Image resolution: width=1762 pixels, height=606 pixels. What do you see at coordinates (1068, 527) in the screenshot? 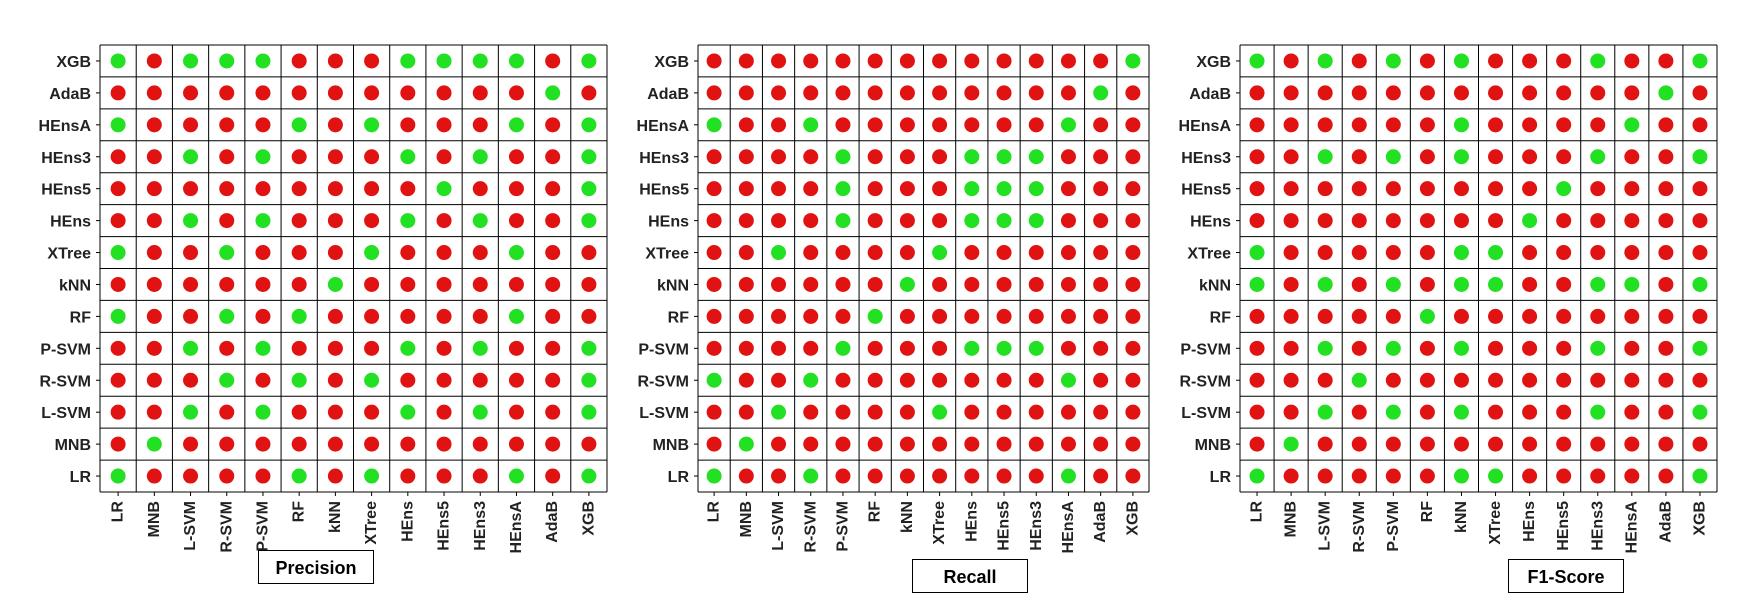
I see `recall-col-label-hensa: HEnsA` at bounding box center [1068, 527].